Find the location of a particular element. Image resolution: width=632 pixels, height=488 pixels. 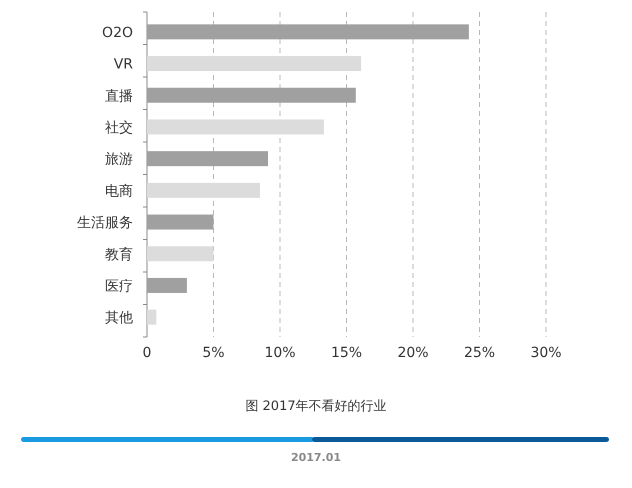

y-tick-label: 直播 is located at coordinates (119, 96).